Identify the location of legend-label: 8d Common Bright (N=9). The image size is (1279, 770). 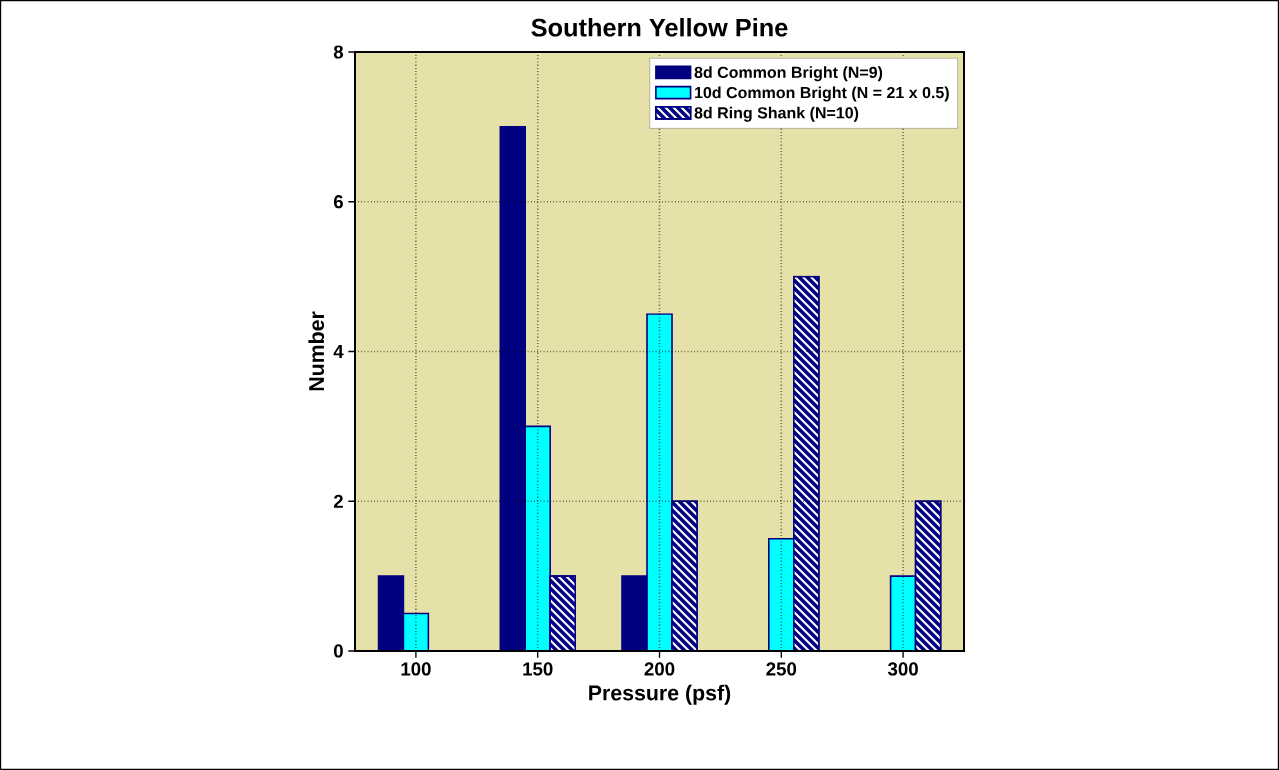
(788, 74).